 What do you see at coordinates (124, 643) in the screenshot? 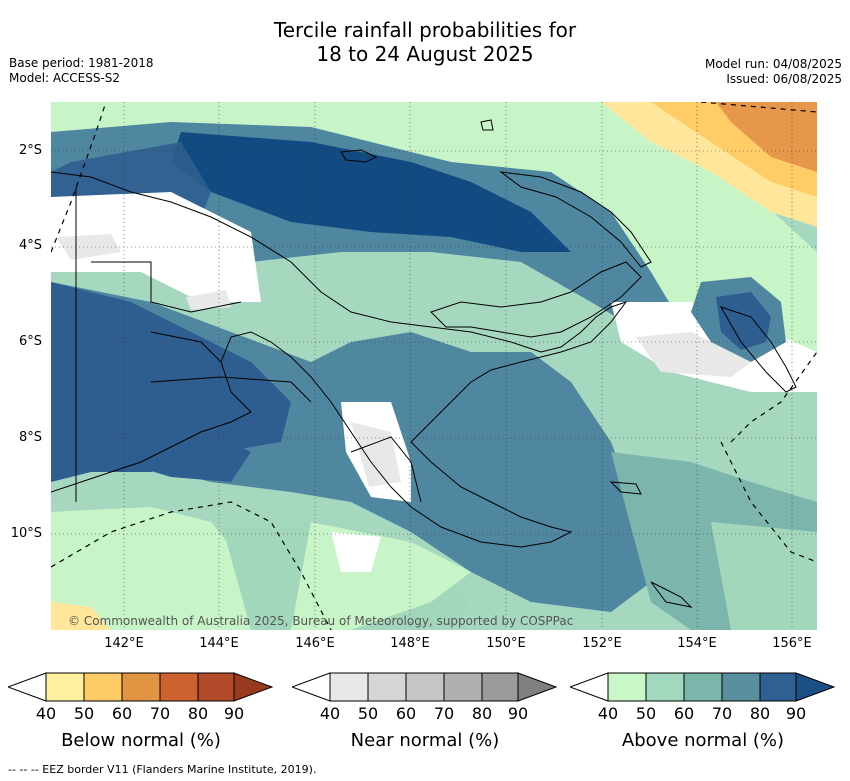
I see `lon-label-142e: 142°E` at bounding box center [124, 643].